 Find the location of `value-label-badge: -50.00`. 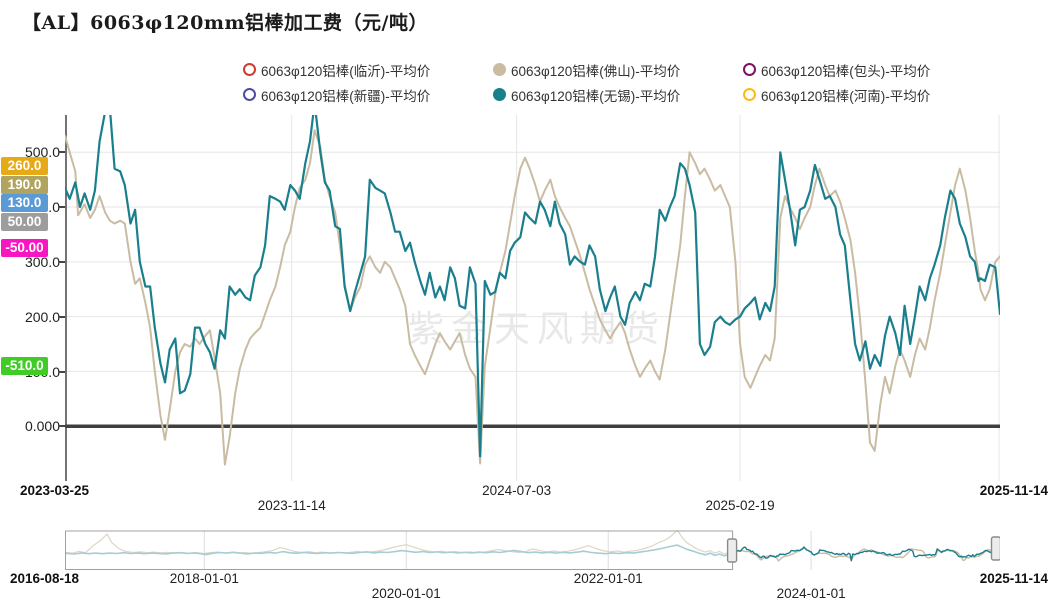

value-label-badge: -50.00 is located at coordinates (24, 248).